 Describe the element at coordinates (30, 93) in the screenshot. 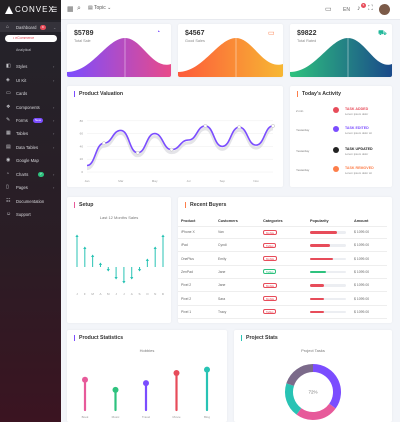

I see `sidebar-item-cards: ▭ Cards` at that location.